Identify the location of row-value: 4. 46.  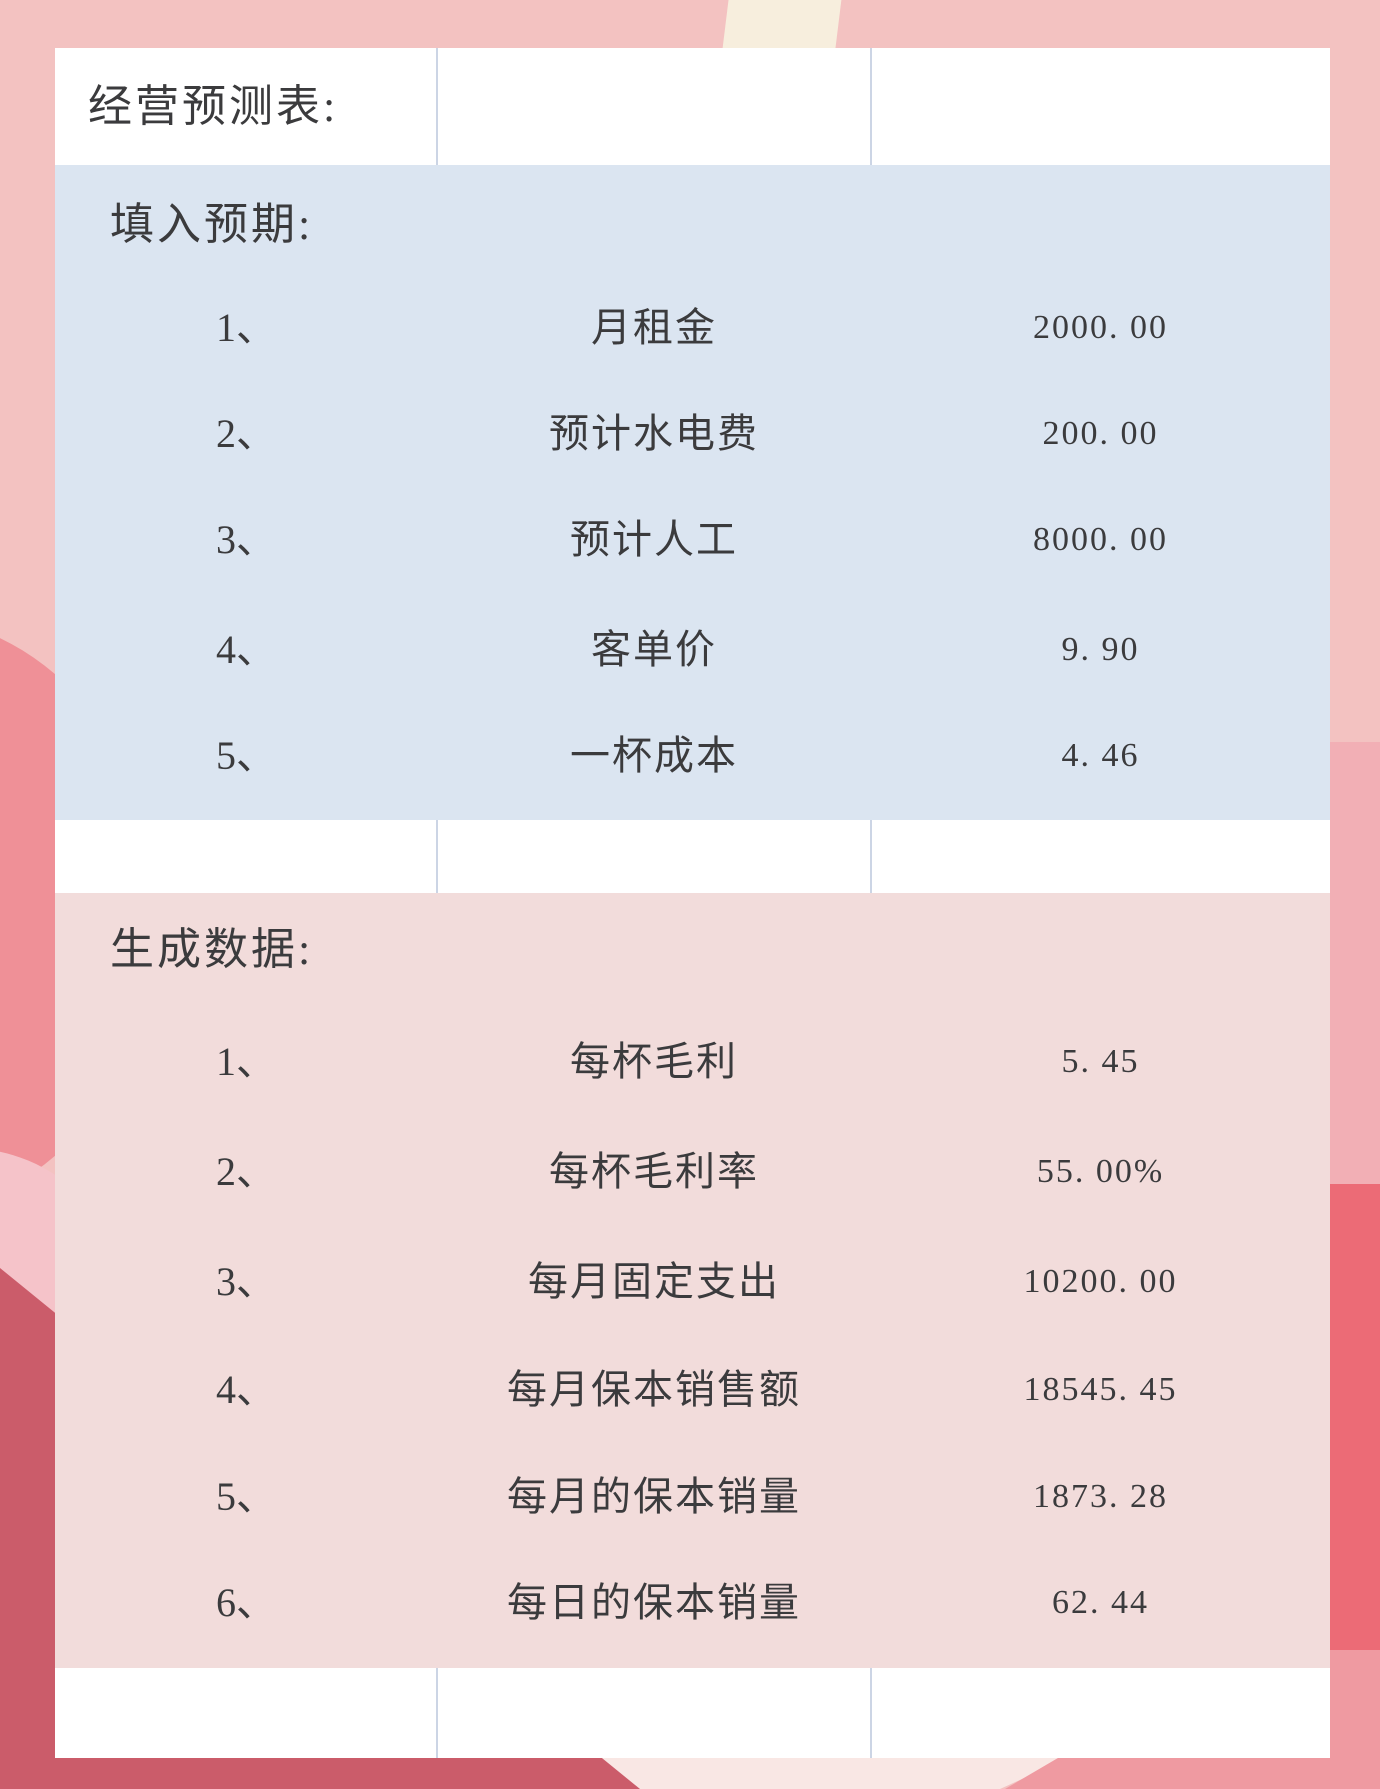
(1100, 755).